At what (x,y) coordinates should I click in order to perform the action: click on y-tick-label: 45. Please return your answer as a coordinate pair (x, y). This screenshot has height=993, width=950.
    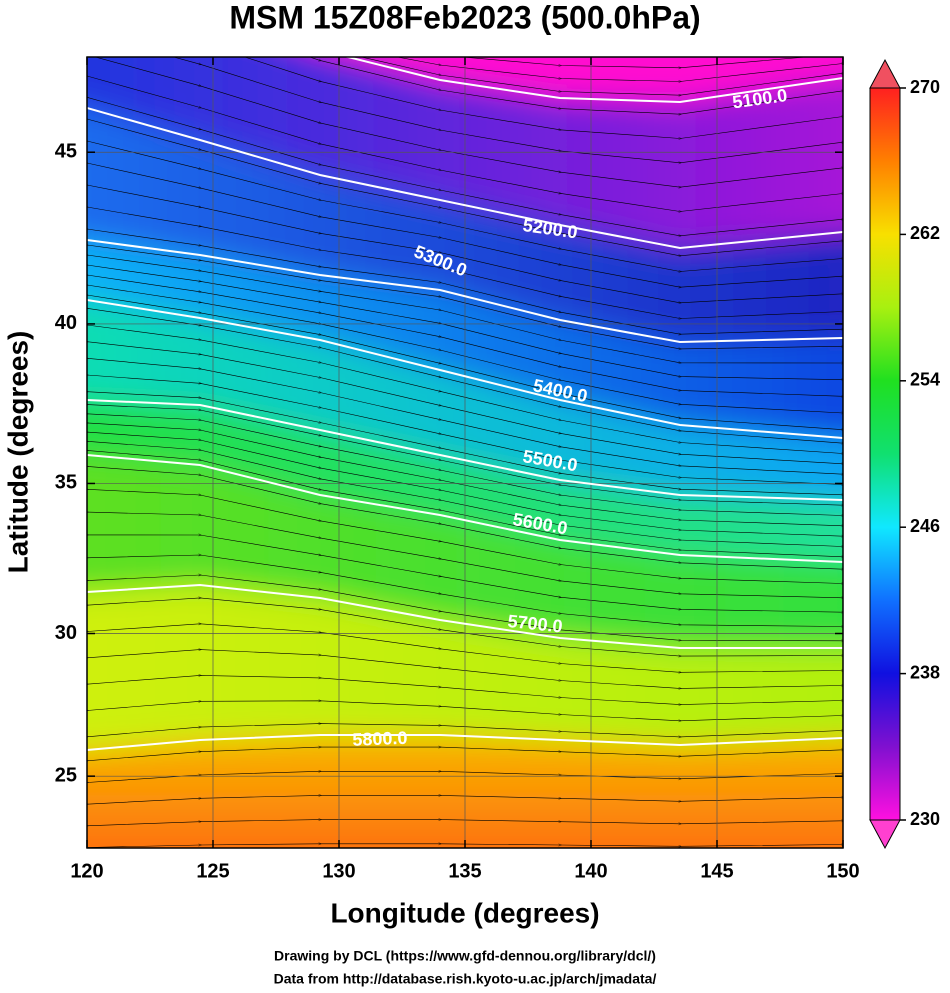
    Looking at the image, I should click on (66, 152).